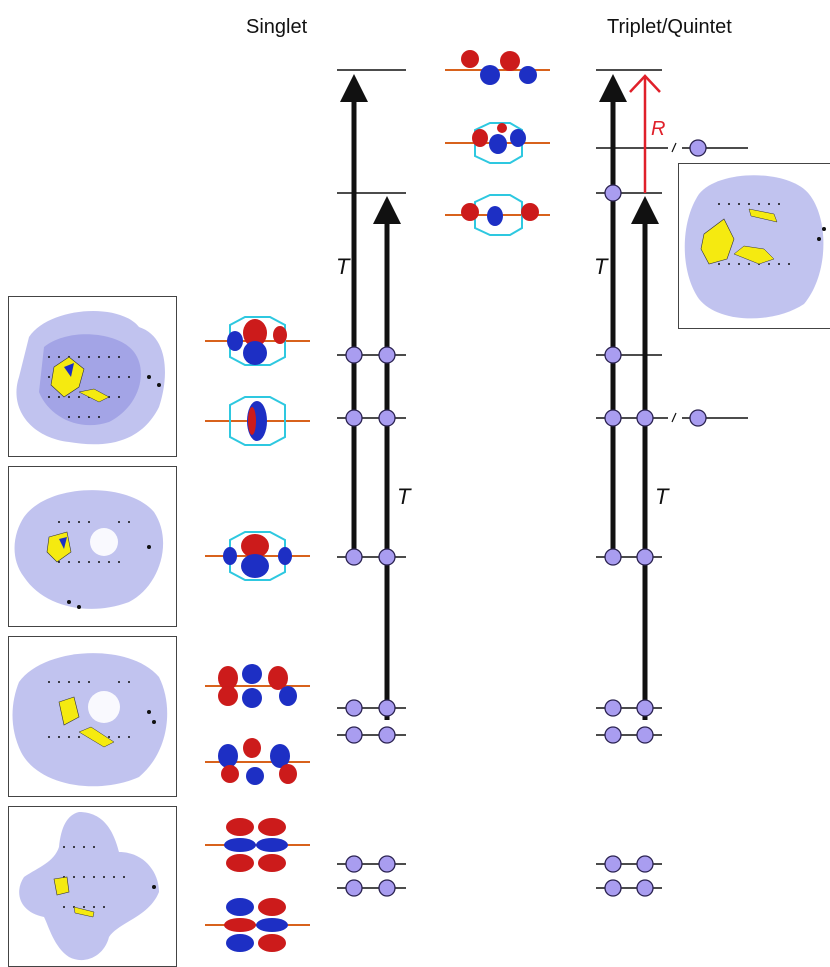 The image size is (830, 967). Describe the element at coordinates (658, 129) in the screenshot. I see `triplet-red-transition-label: R` at that location.